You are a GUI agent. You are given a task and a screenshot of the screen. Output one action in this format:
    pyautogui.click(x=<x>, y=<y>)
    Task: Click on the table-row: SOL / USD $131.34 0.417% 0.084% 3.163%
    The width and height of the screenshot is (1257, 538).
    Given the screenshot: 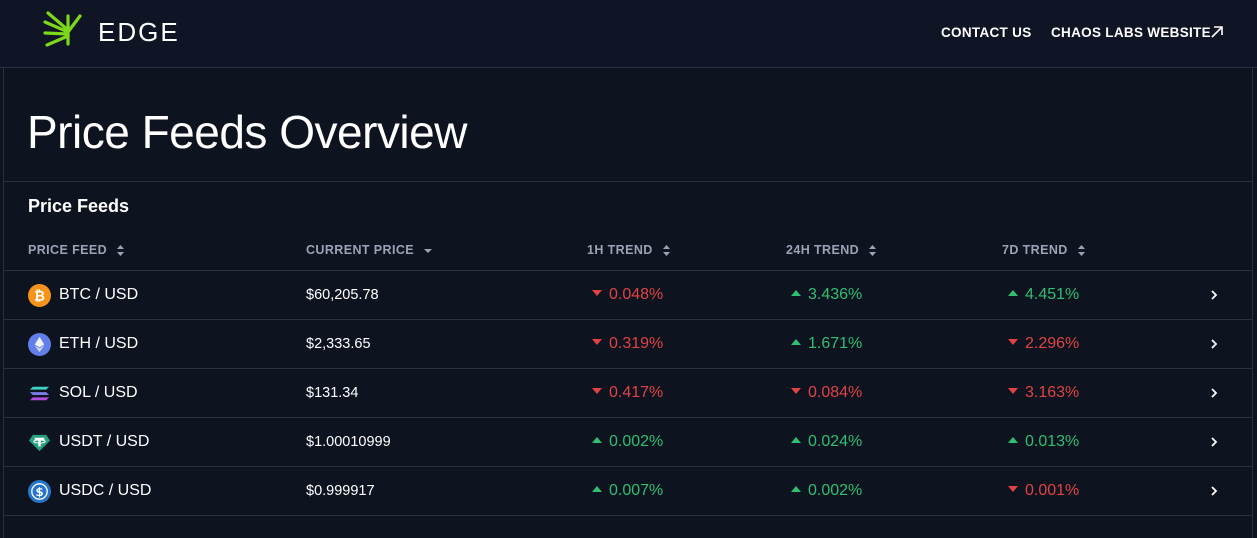 What is the action you would take?
    pyautogui.click(x=628, y=393)
    